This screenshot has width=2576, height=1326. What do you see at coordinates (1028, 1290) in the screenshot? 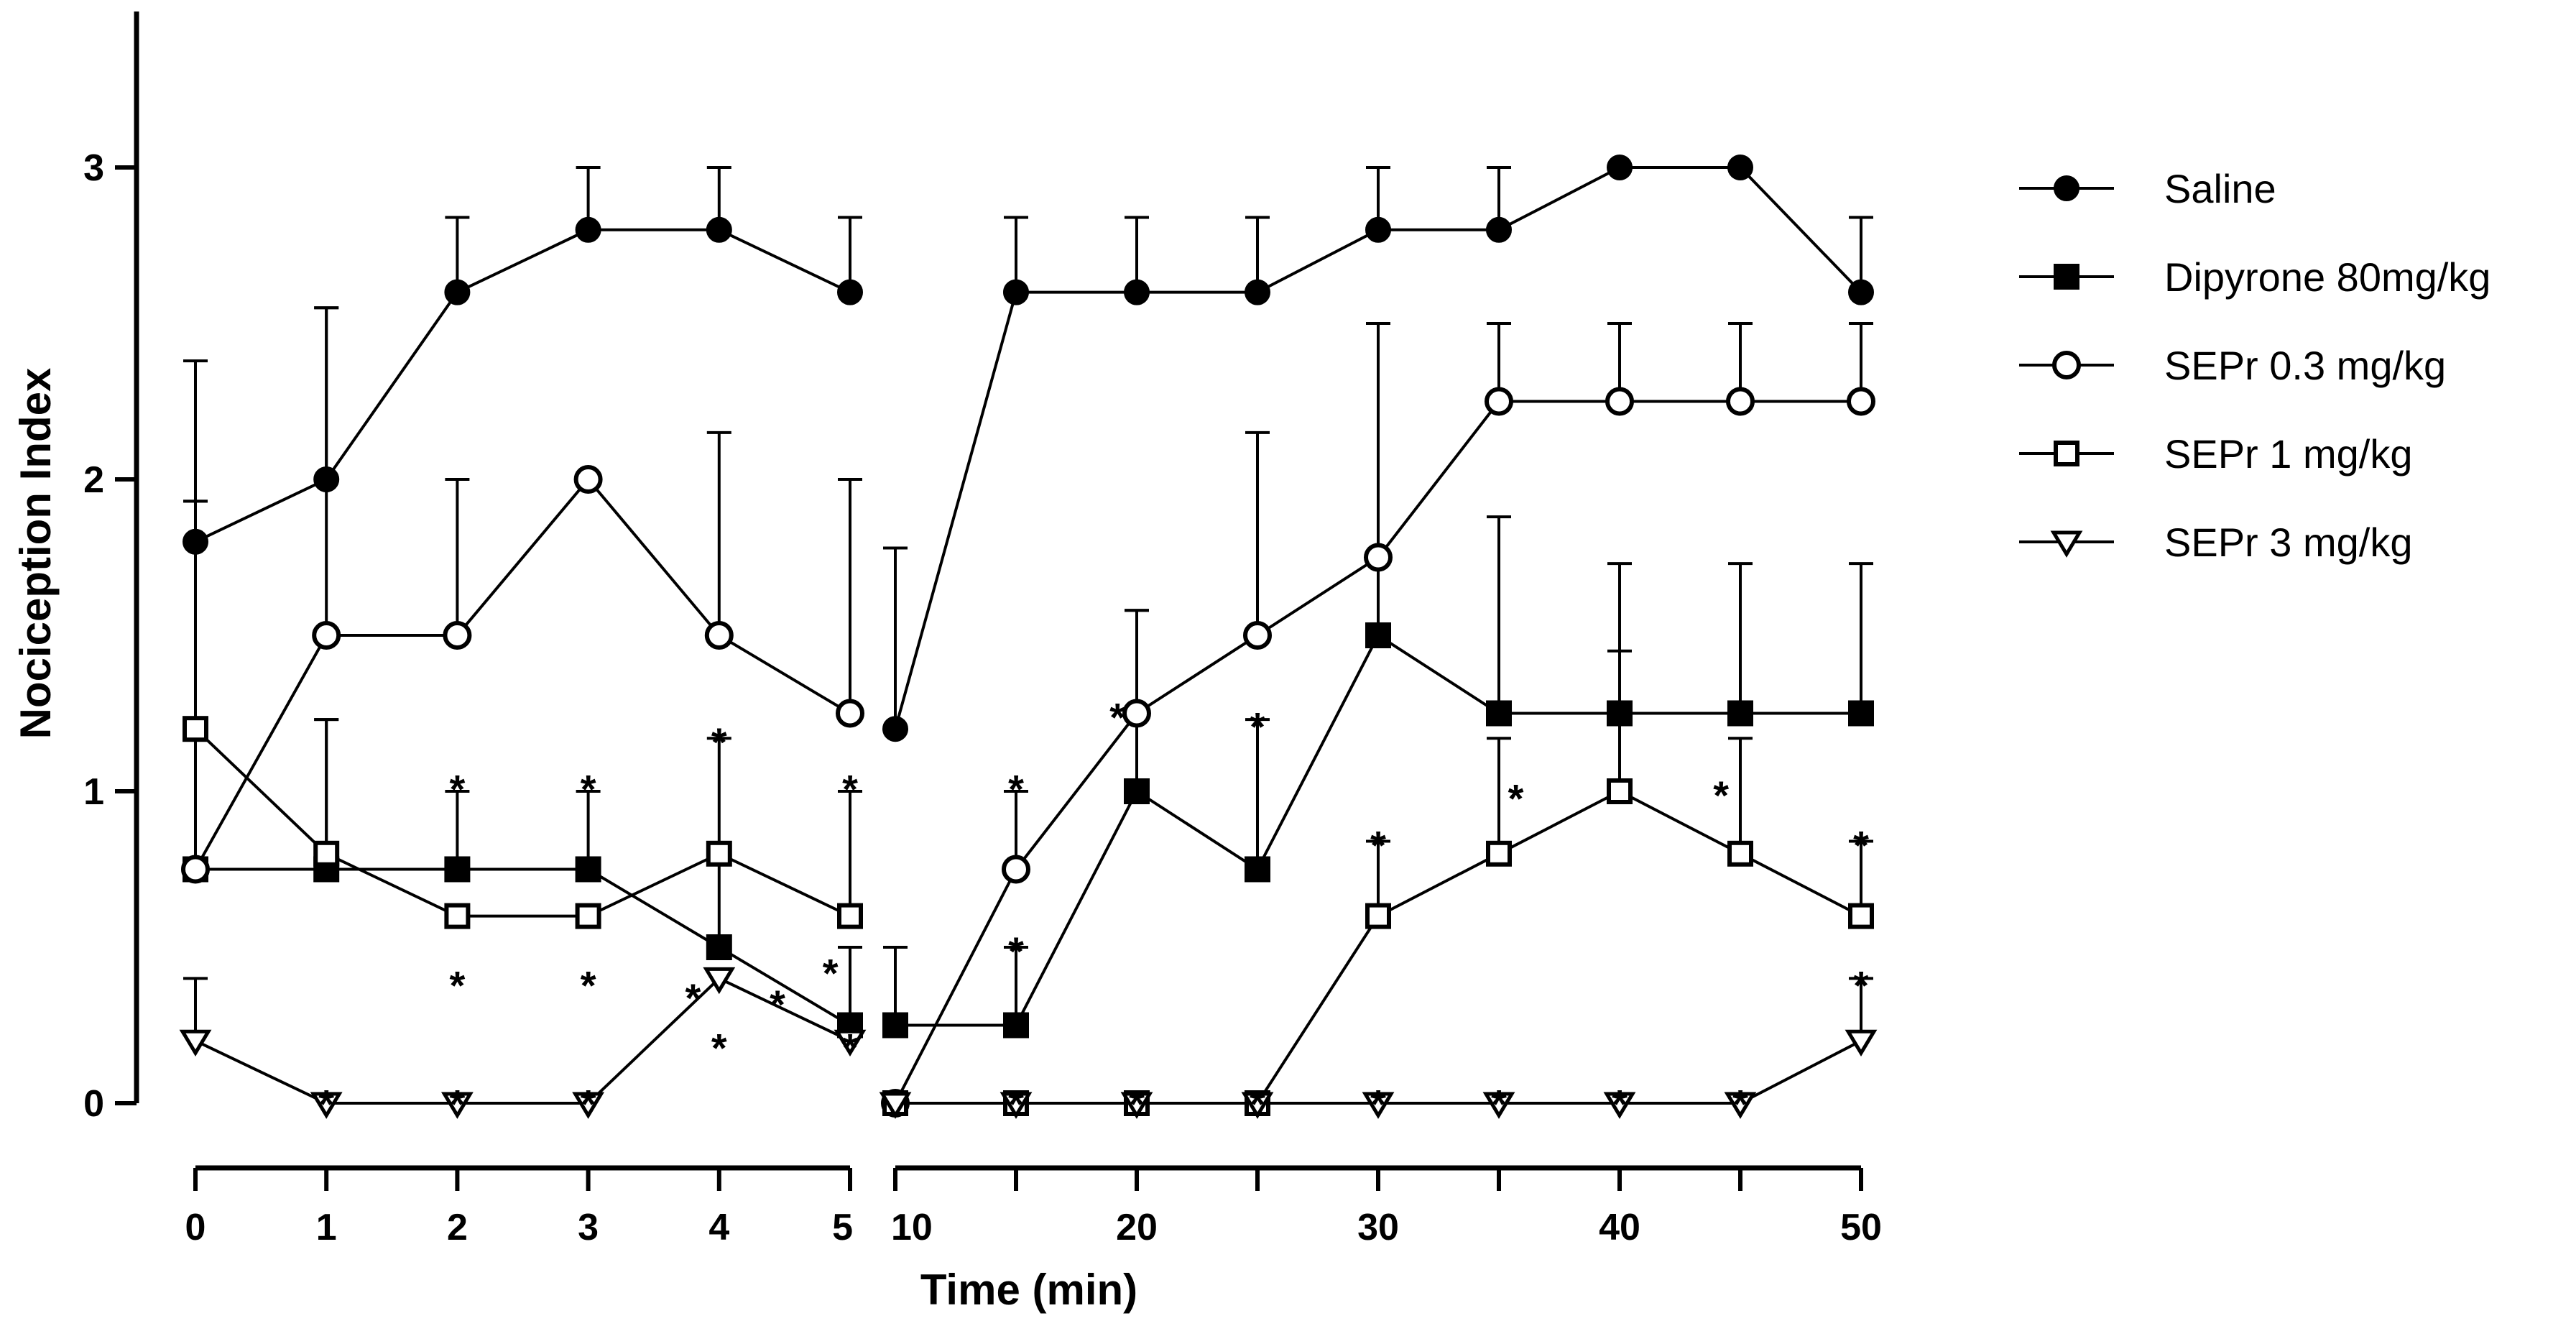
I see `x-axis-title: Time (min)` at bounding box center [1028, 1290].